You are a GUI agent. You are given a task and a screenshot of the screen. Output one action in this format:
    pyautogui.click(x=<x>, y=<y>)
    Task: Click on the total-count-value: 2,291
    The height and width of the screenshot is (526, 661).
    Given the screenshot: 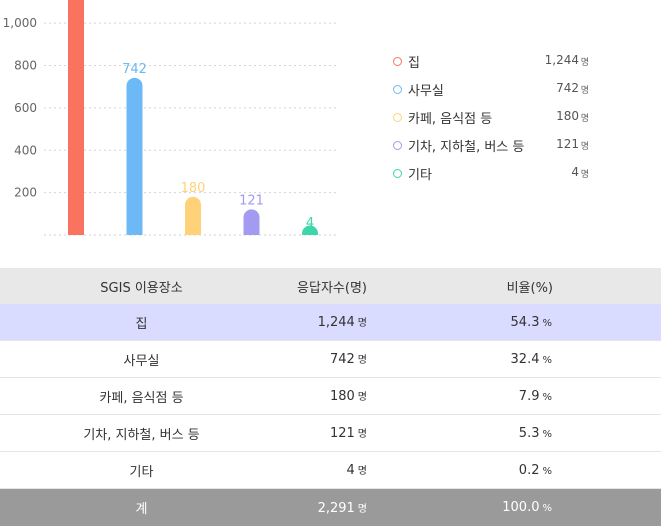 What is the action you would take?
    pyautogui.click(x=336, y=508)
    